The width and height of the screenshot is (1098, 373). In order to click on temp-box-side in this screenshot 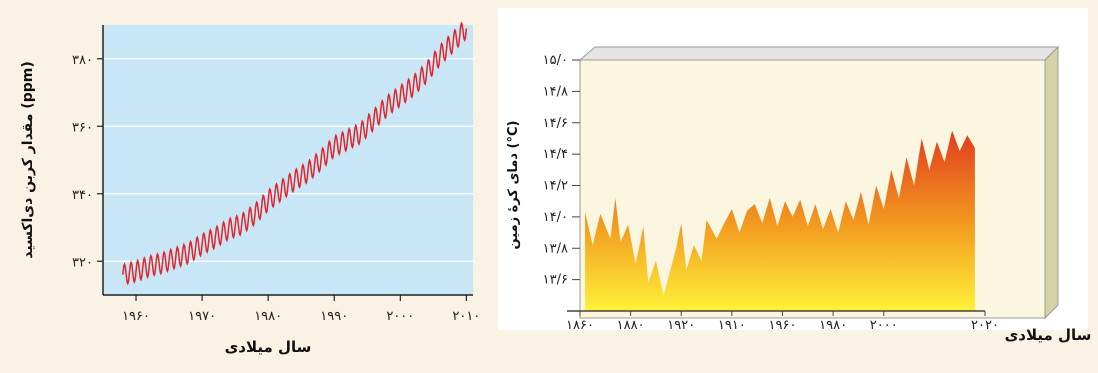, I will do `click(1051, 182)`.